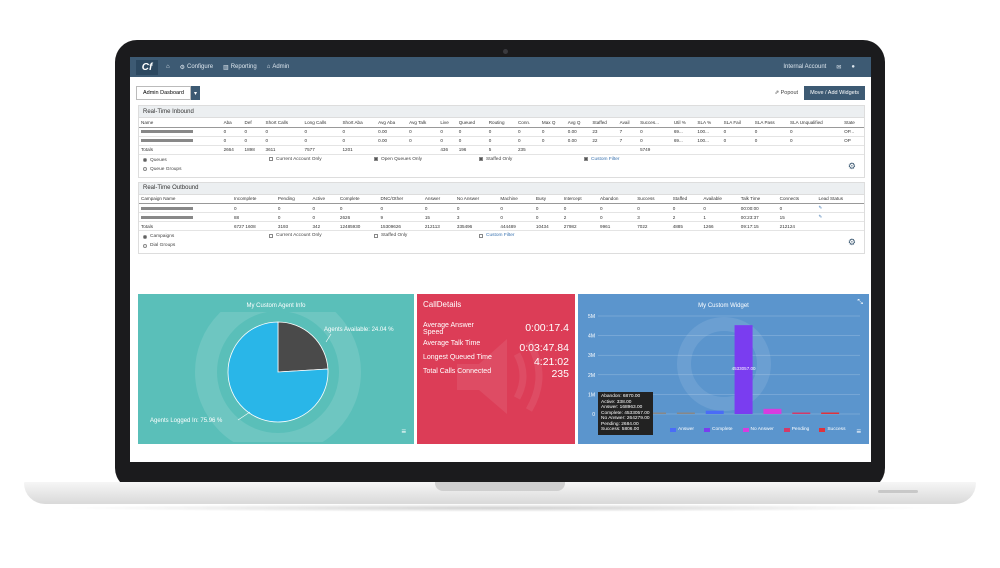  Describe the element at coordinates (580, 199) in the screenshot. I see `column-header: Intercept` at that location.